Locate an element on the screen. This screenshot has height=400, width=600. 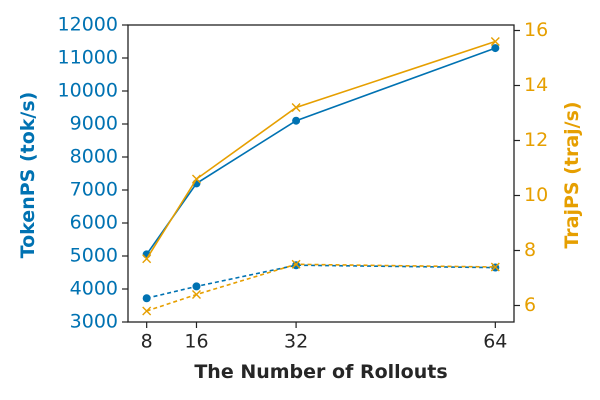
y-left-tick-label: 3000 is located at coordinates (94, 322).